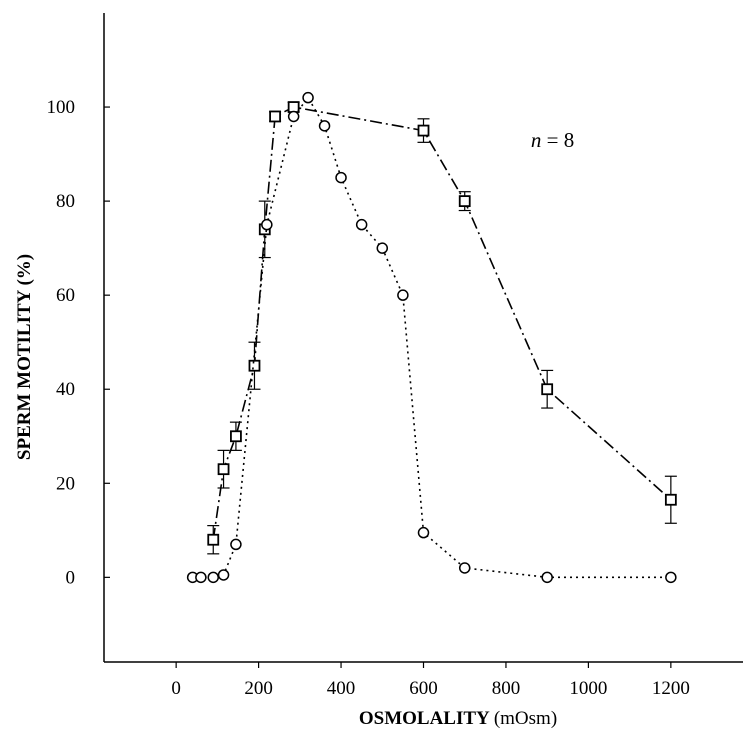 This screenshot has width=745, height=731. I want to click on x-tick-label: 200, so click(258, 688).